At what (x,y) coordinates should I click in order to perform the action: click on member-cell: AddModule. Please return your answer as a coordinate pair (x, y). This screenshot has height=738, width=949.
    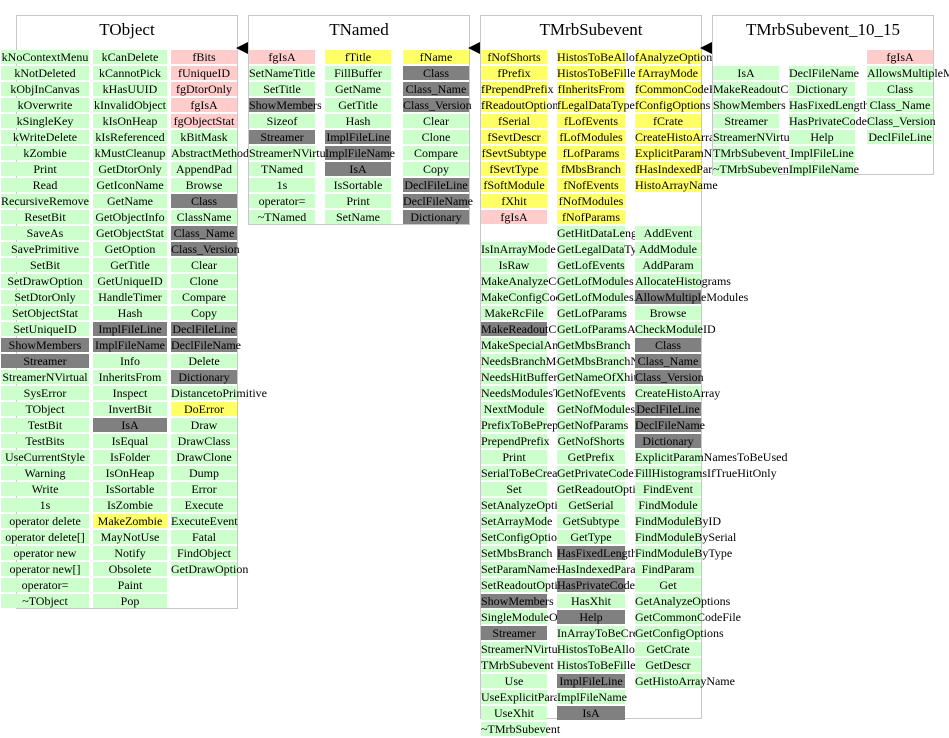
    Looking at the image, I should click on (668, 249).